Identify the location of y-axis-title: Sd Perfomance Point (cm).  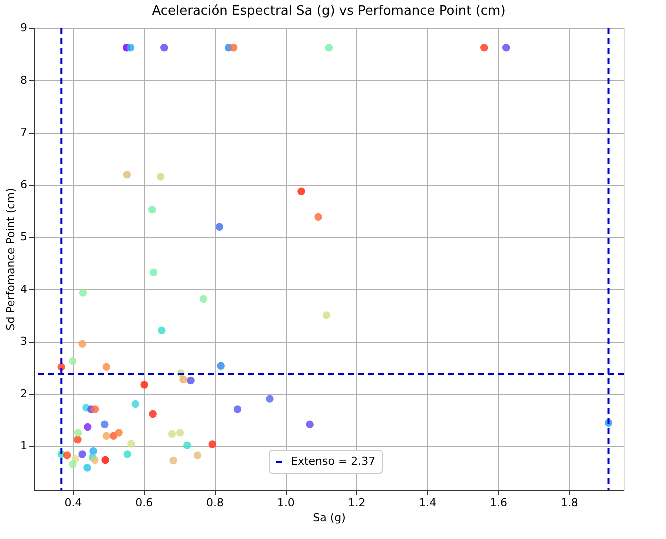
(11, 259).